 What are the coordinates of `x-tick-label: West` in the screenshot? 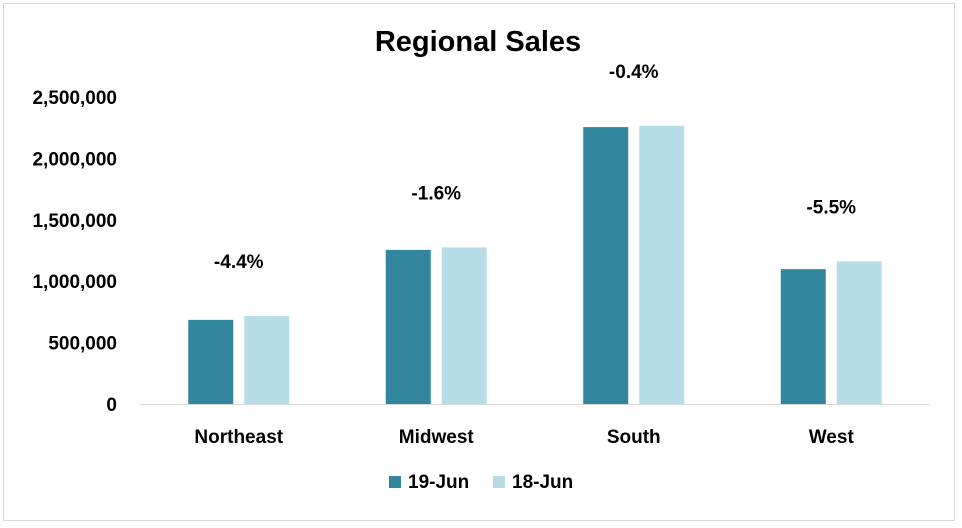 It's located at (832, 437).